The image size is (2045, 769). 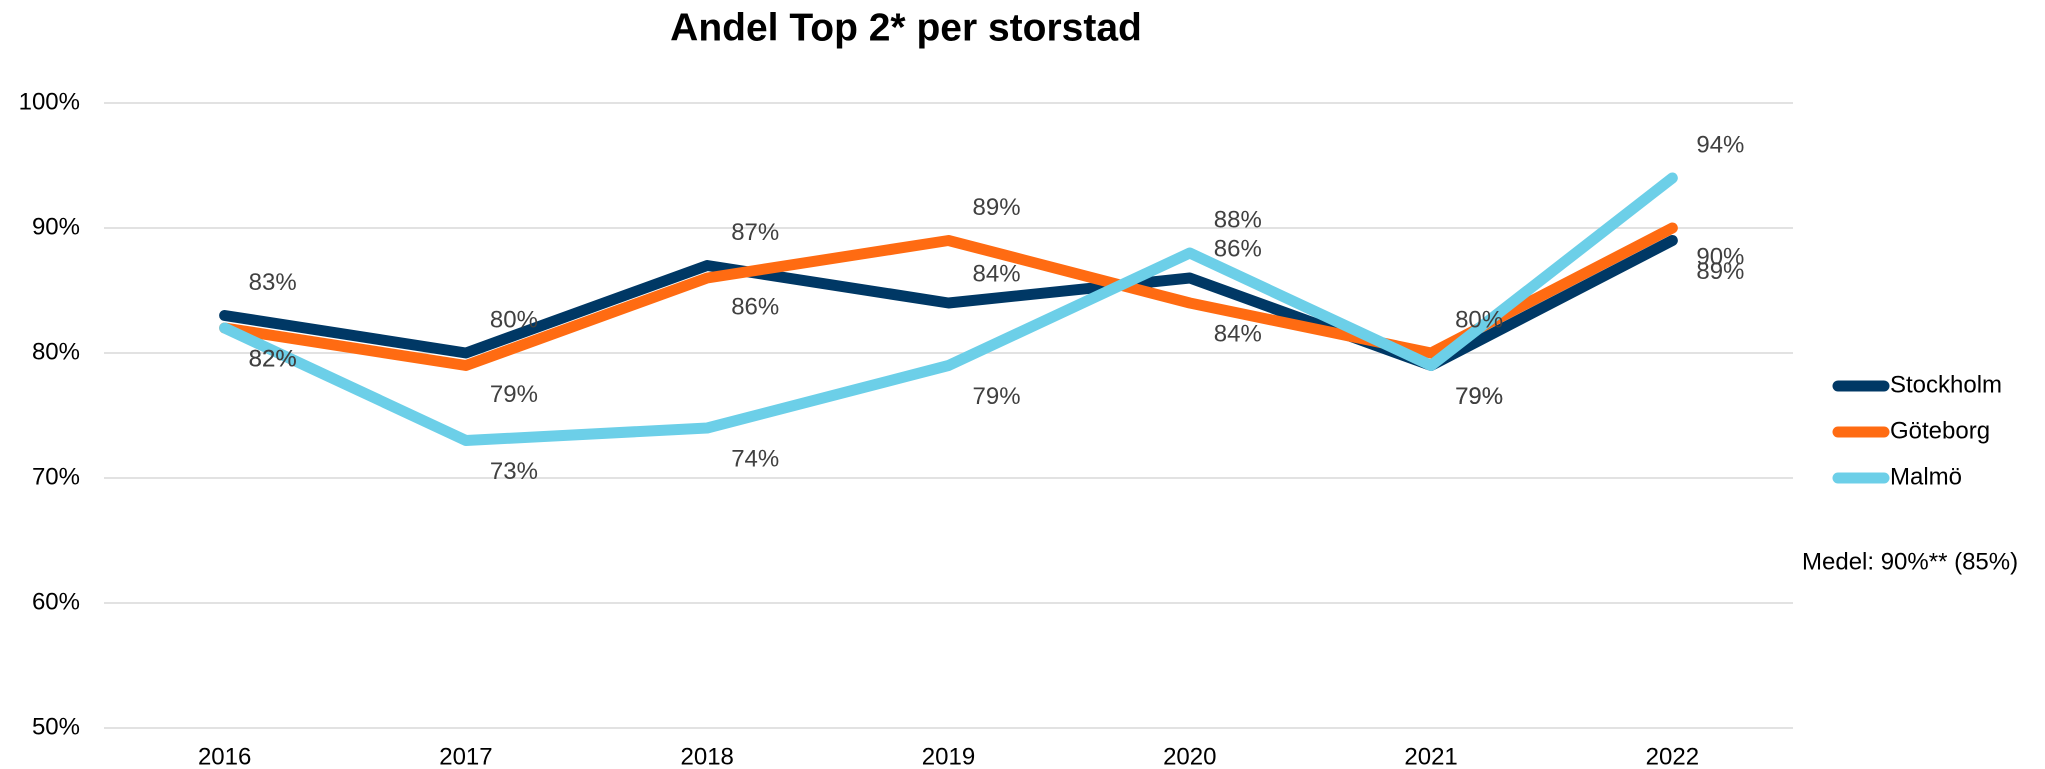 I want to click on x-tick-label: 2018, so click(x=707, y=756).